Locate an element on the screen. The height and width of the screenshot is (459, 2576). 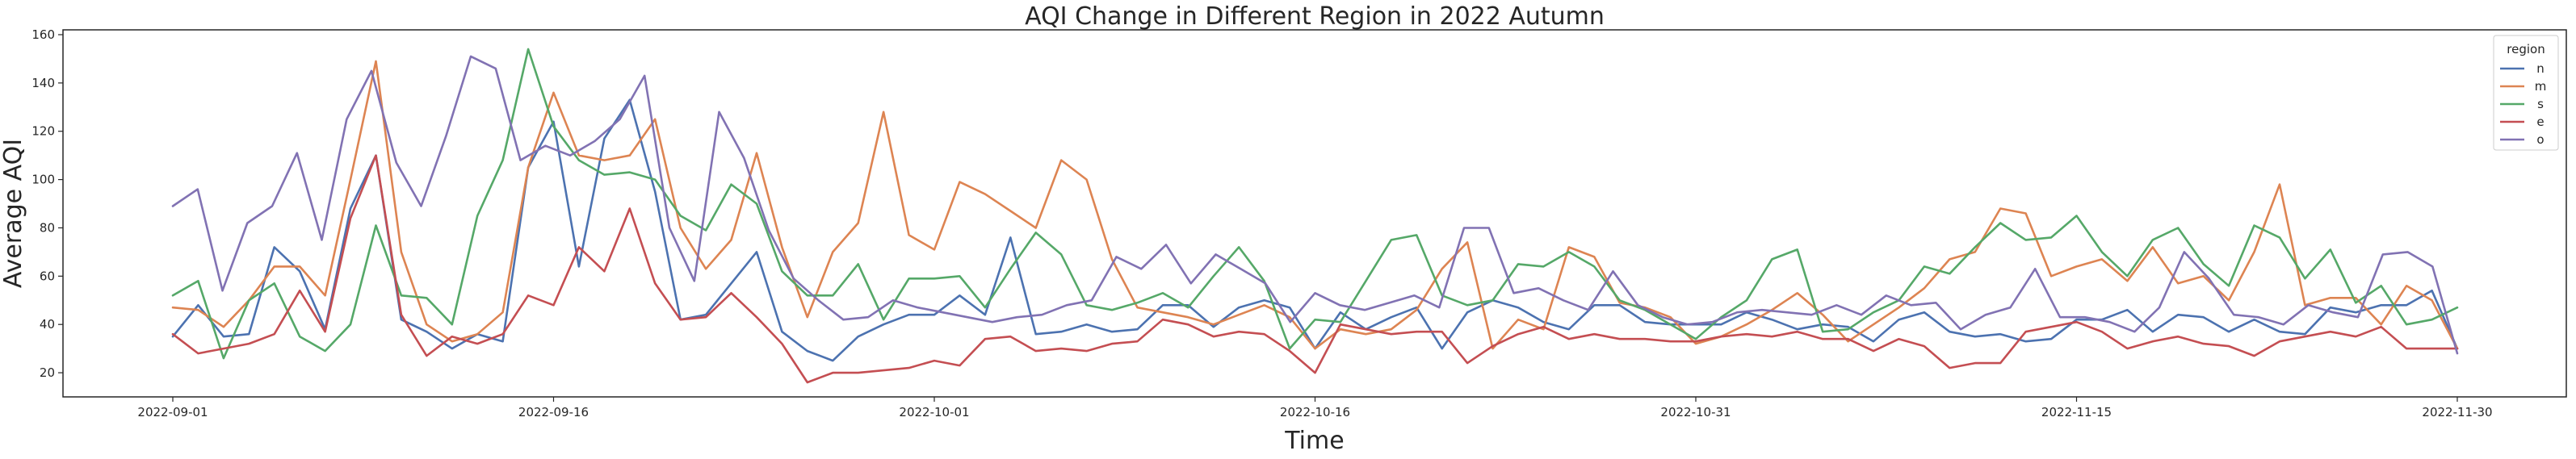
y-tick-label: 60 is located at coordinates (47, 276).